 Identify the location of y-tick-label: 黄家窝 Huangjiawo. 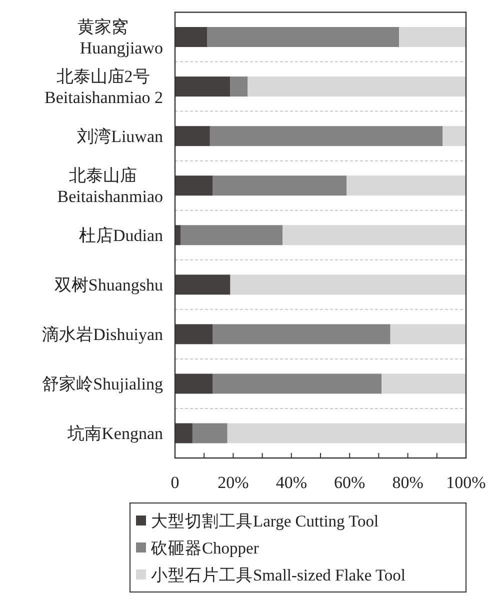
(120, 38).